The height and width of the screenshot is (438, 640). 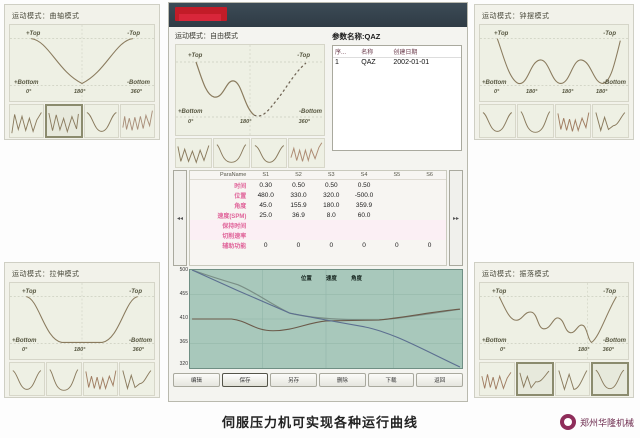 What do you see at coordinates (364, 245) in the screenshot?
I see `cell-auxfunction-s4: 0` at bounding box center [364, 245].